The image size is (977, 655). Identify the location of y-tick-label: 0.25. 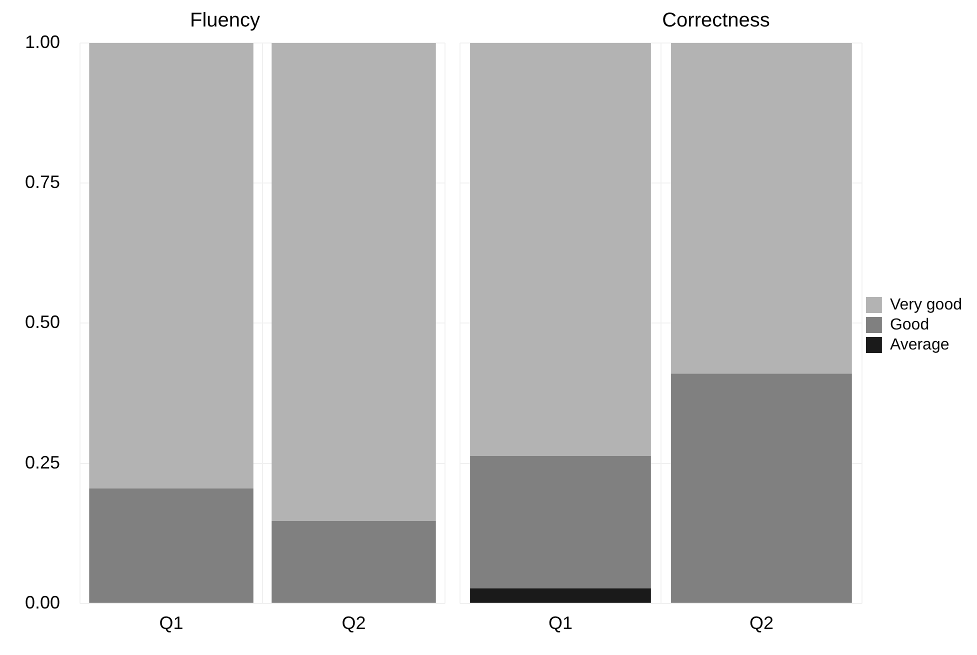
(42, 462).